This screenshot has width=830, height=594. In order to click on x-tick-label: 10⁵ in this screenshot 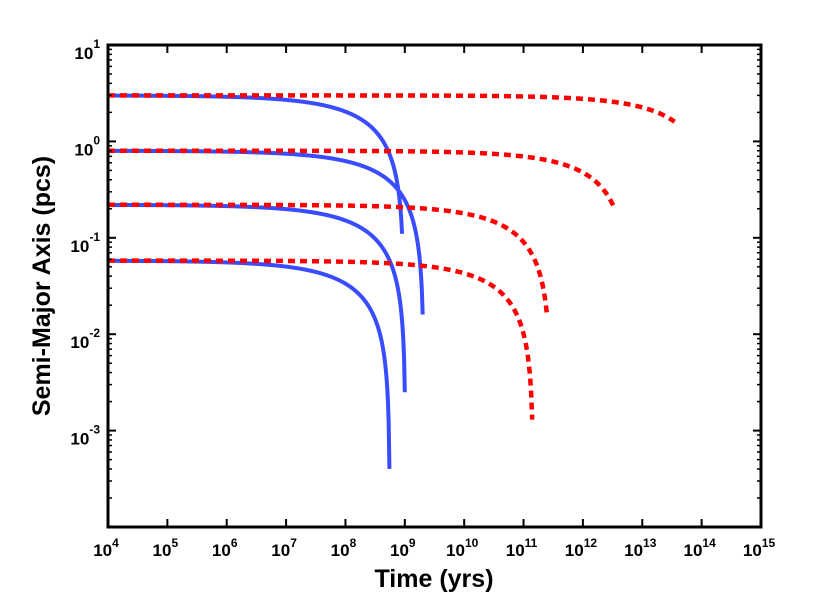, I will do `click(166, 548)`.